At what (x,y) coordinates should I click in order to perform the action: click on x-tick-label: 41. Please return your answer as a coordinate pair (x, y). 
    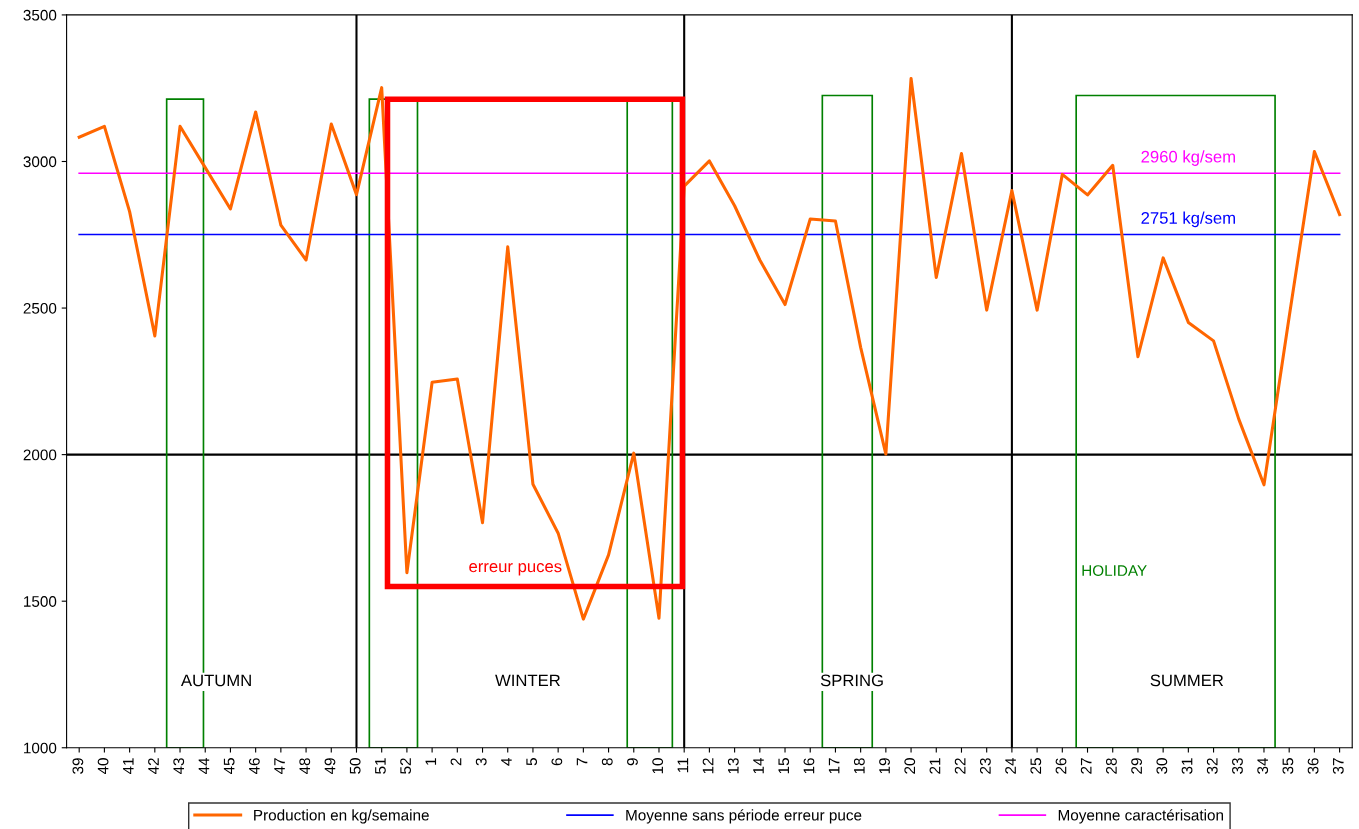
    Looking at the image, I should click on (128, 766).